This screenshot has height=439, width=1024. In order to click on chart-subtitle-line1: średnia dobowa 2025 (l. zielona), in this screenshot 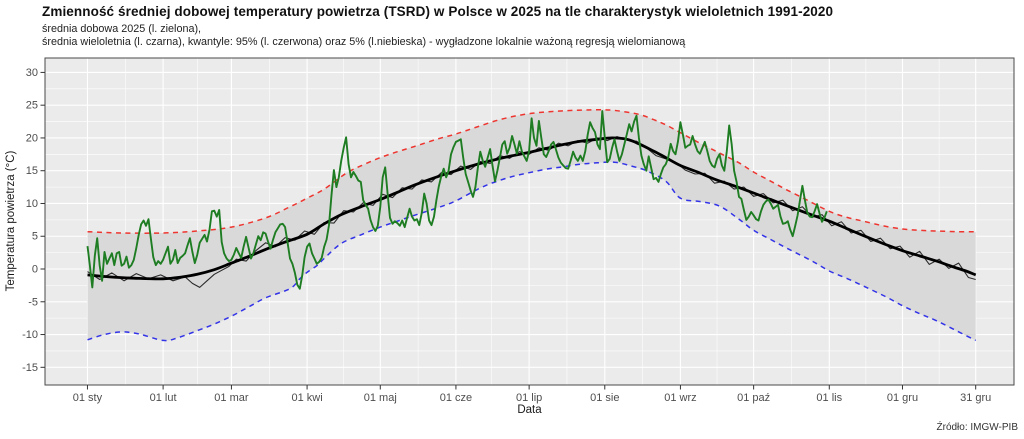, I will do `click(122, 29)`.